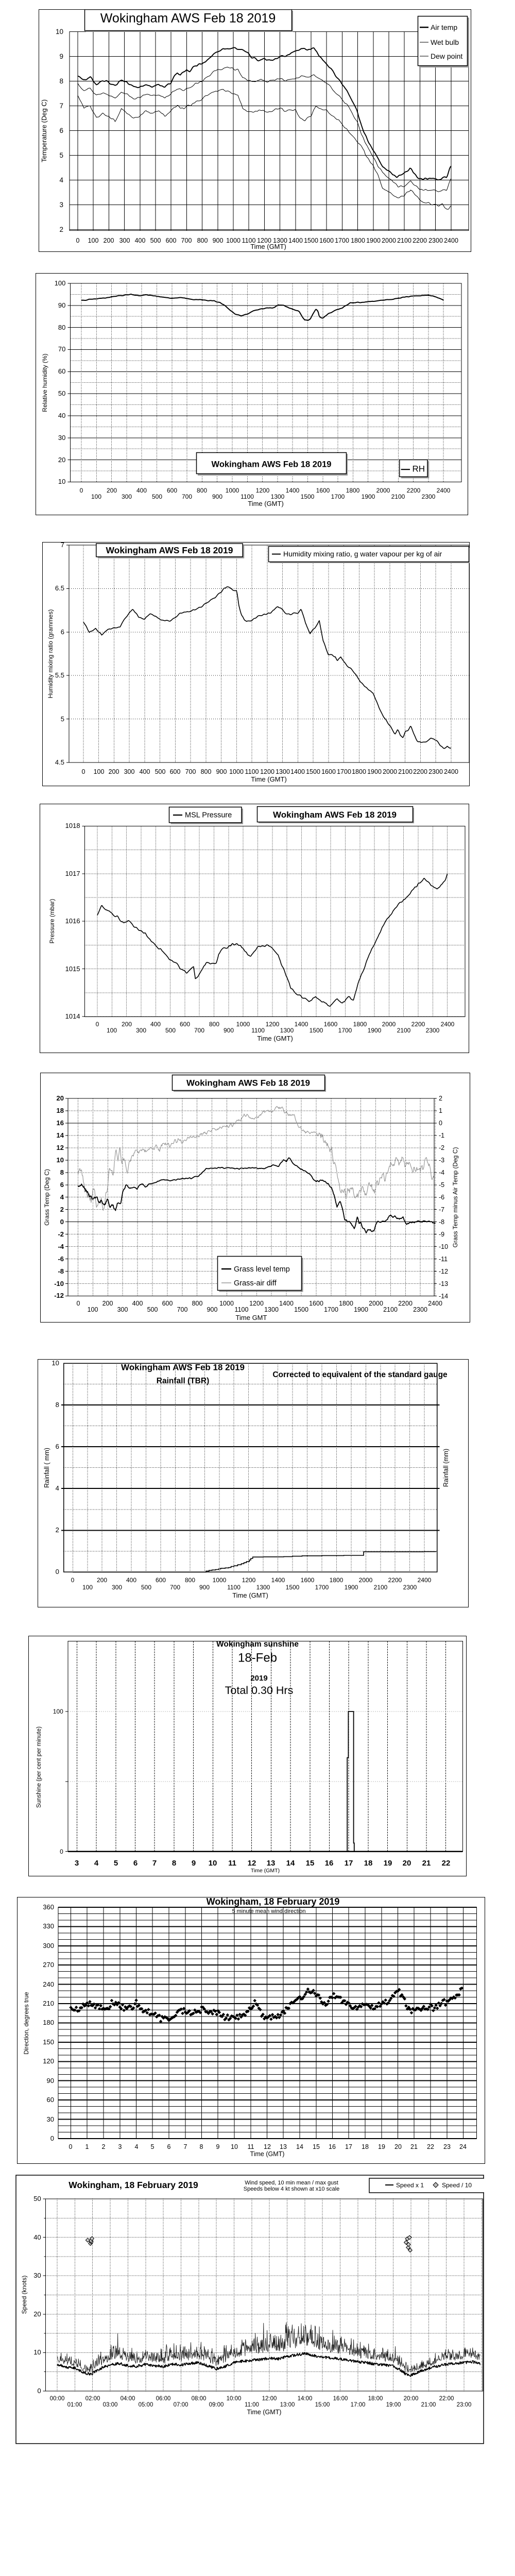 This screenshot has height=2576, width=515. Describe the element at coordinates (445, 42) in the screenshot. I see `svg-text: Wet bulb` at that location.